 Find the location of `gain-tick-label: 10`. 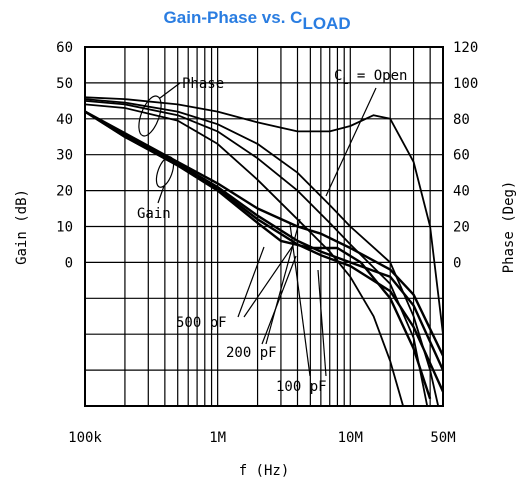

gain-tick-label: 10 is located at coordinates (64, 228).